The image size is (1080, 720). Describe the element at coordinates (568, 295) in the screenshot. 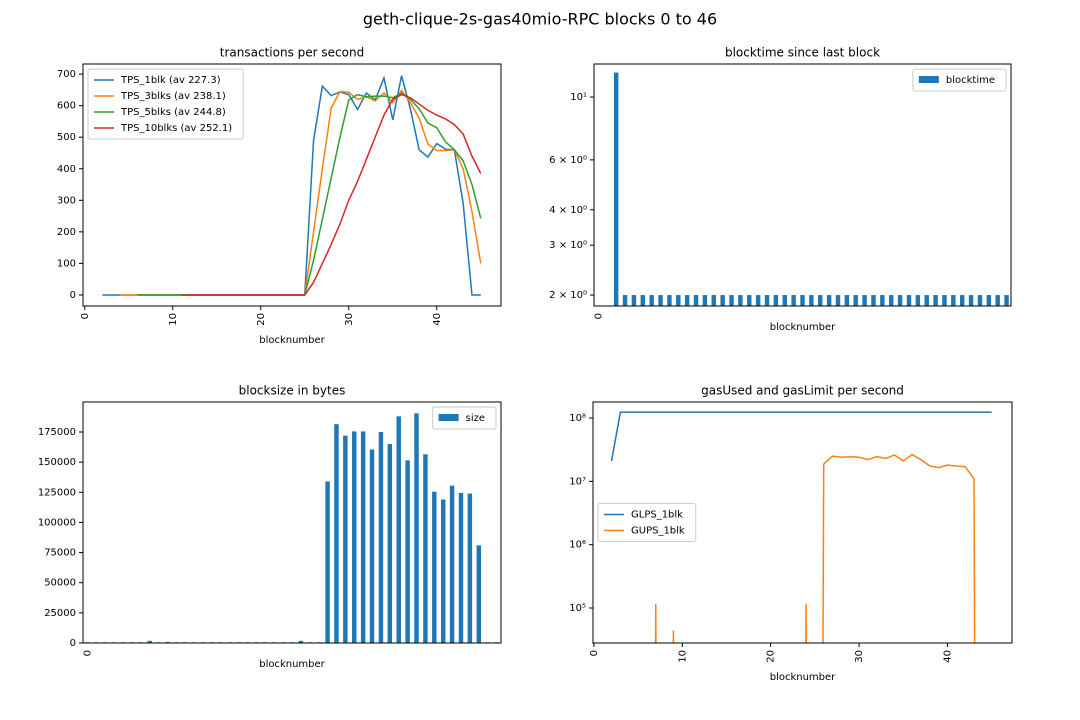

I see `y-tick-label: 2 × 10⁰` at that location.